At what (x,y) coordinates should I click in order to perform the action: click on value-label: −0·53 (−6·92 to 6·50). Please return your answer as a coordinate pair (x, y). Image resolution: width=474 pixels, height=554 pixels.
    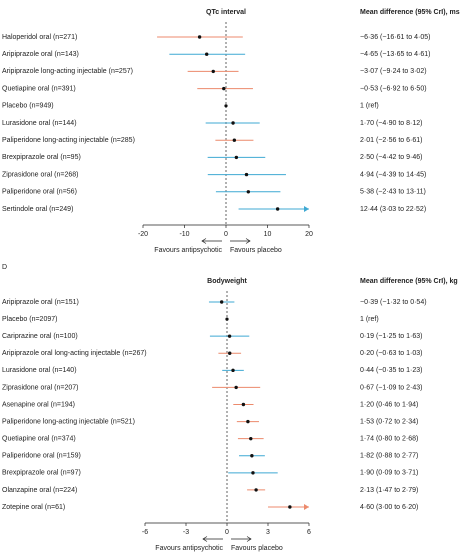
    Looking at the image, I should click on (393, 88).